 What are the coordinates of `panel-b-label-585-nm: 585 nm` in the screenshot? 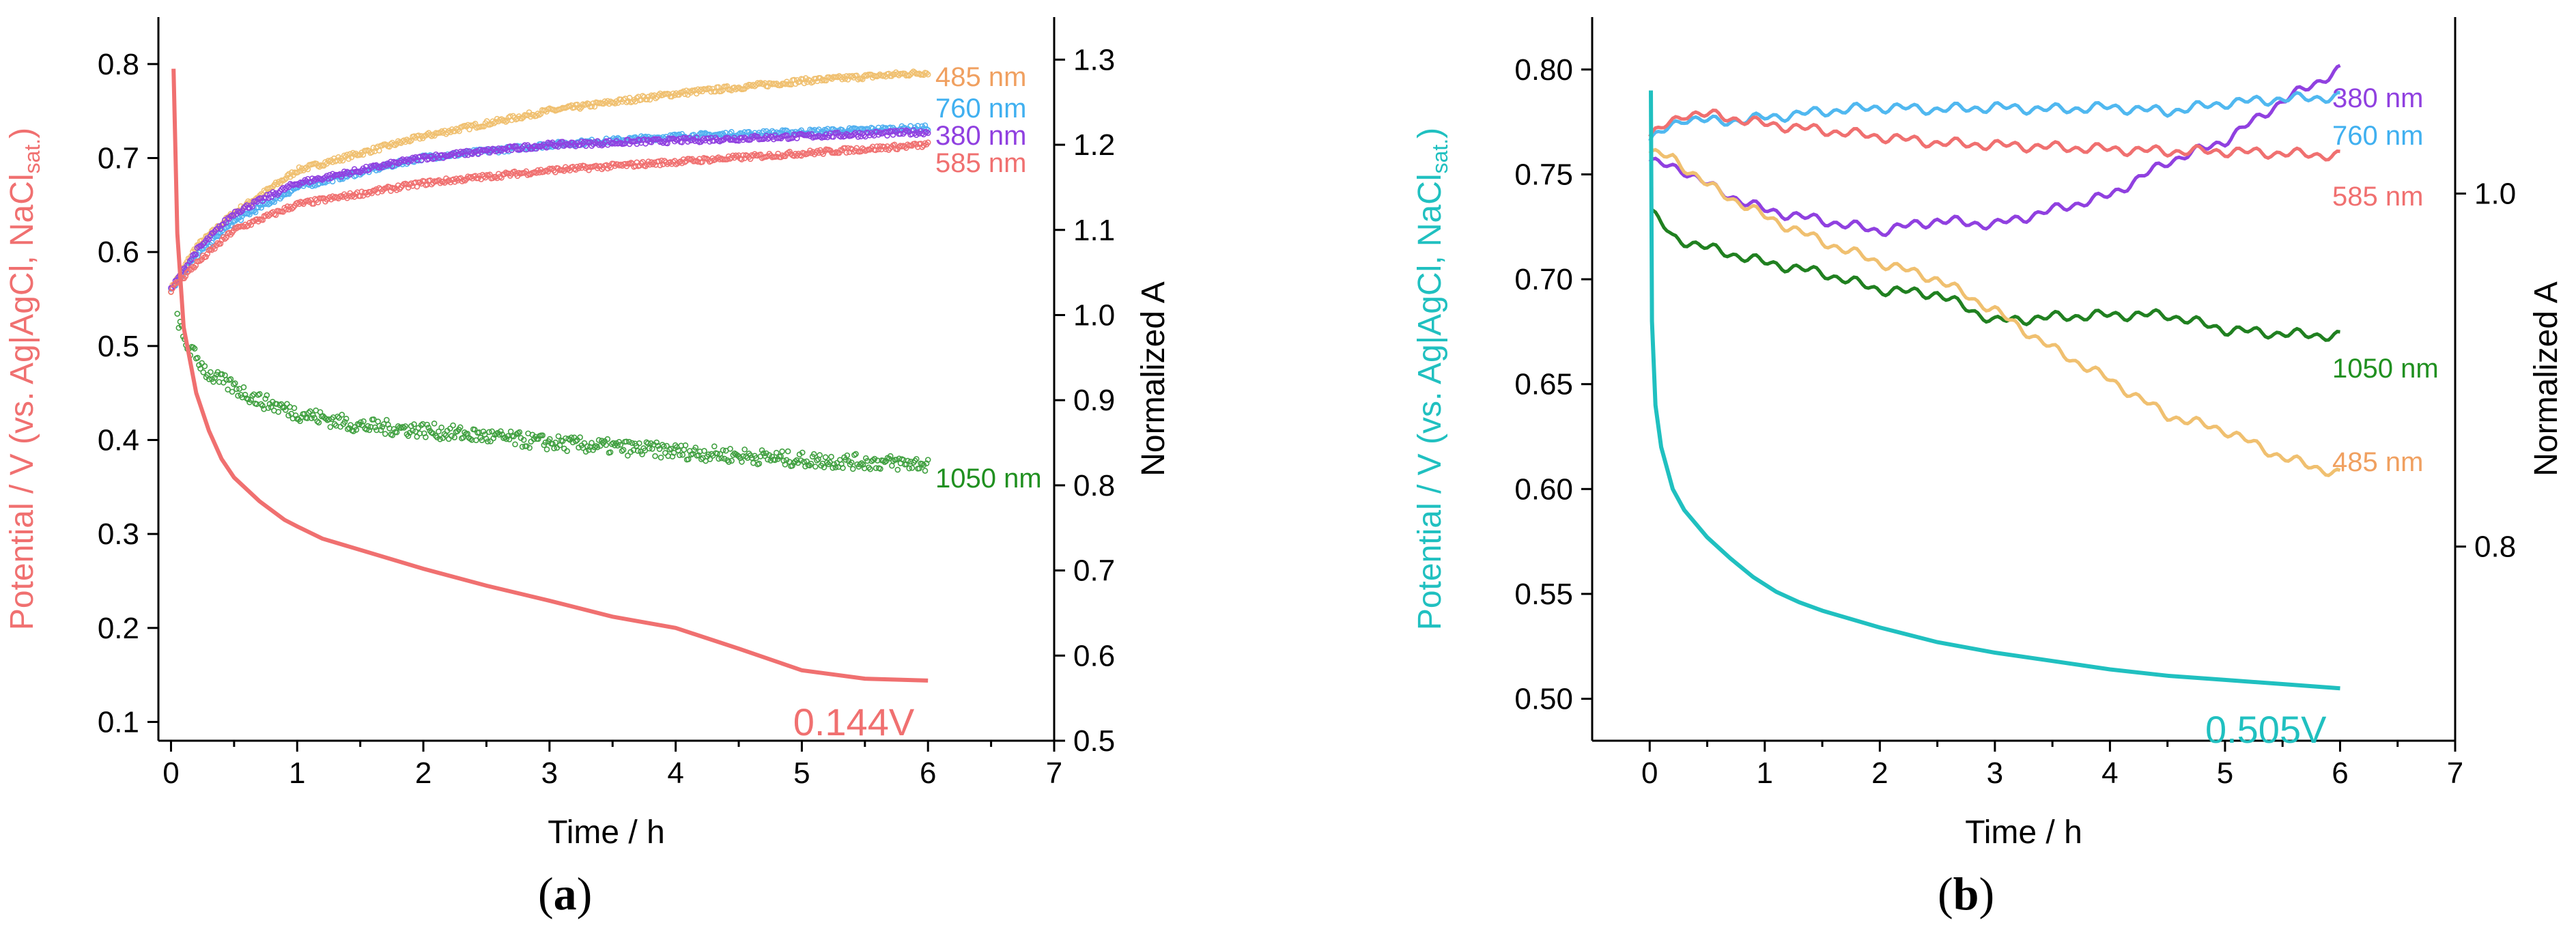 It's located at (2377, 197).